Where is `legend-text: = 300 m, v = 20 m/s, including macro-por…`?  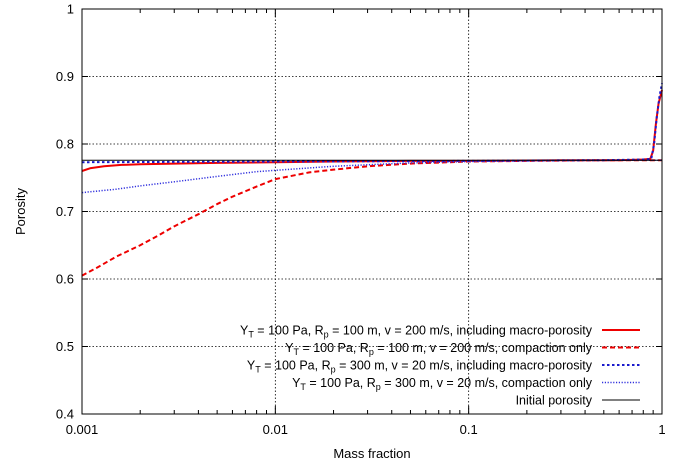
legend-text: = 300 m, v = 20 m/s, including macro-por… is located at coordinates (464, 366).